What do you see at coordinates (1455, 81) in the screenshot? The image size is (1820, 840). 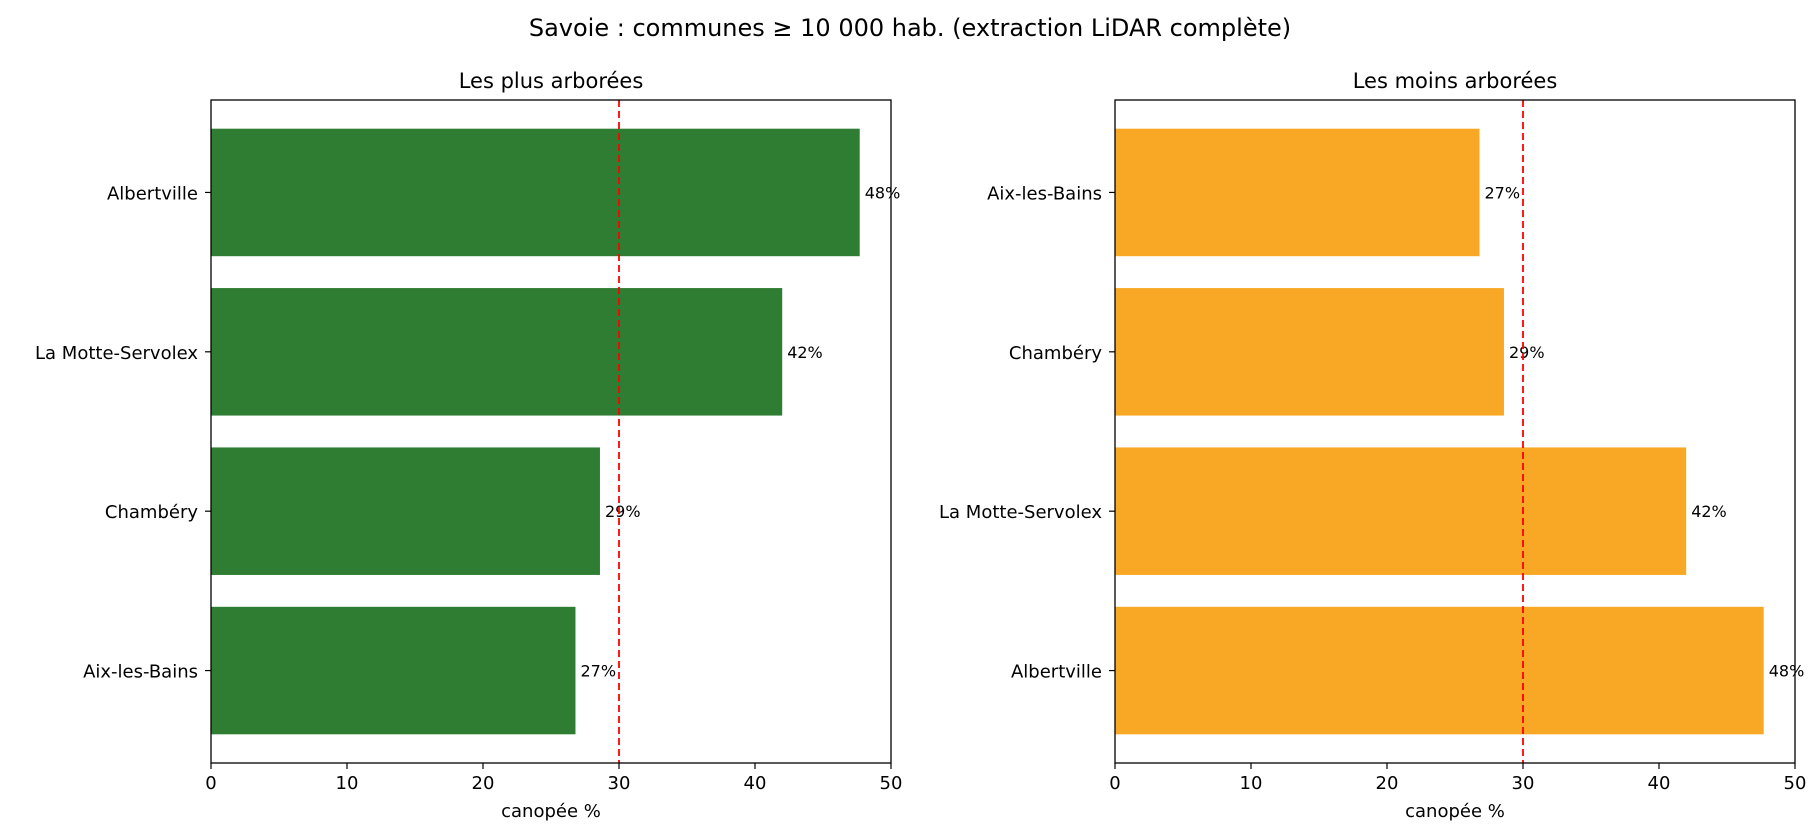 I see `subplot-title: Les moins arborées` at bounding box center [1455, 81].